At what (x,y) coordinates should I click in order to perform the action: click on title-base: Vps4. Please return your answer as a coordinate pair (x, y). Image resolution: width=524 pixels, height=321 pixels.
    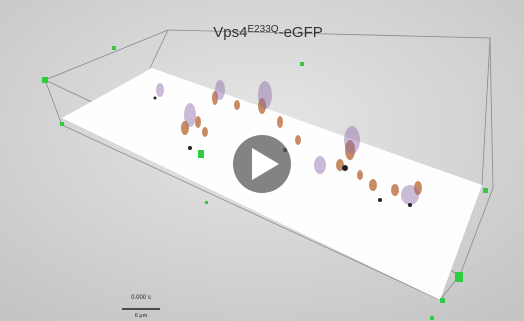
    Looking at the image, I should click on (230, 32).